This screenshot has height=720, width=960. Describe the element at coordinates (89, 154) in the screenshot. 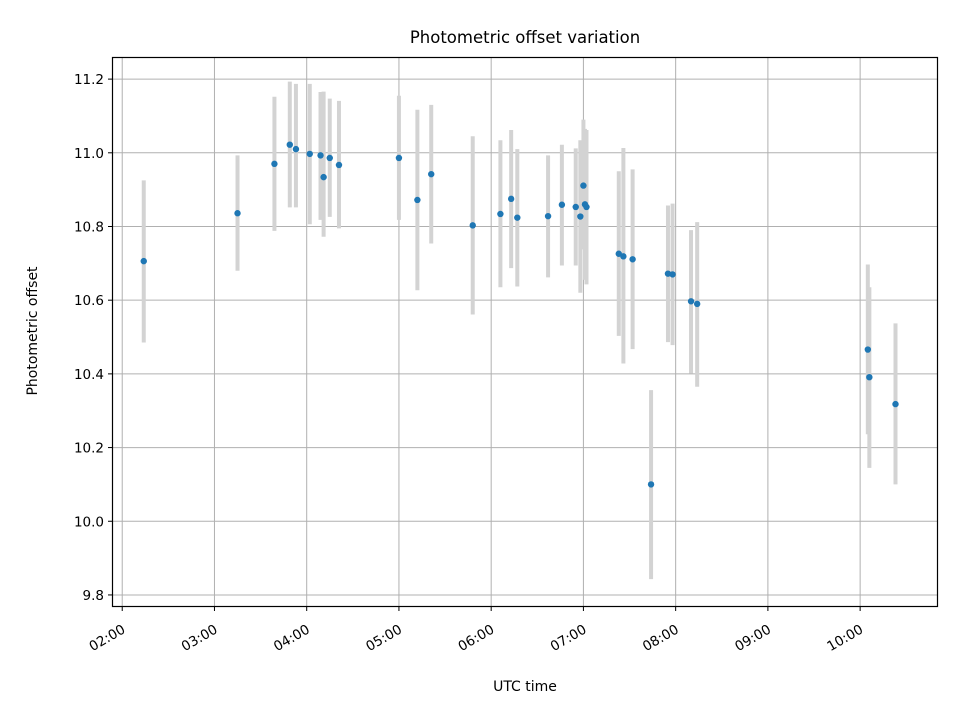

I see `y-tick-label: 11.0` at that location.